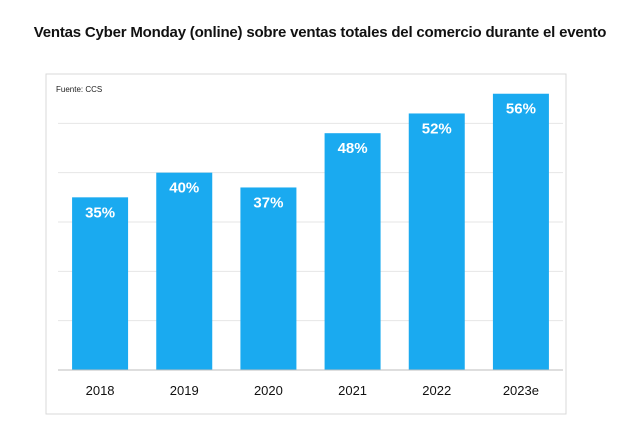 The image size is (640, 440). I want to click on bar-2018, so click(100, 283).